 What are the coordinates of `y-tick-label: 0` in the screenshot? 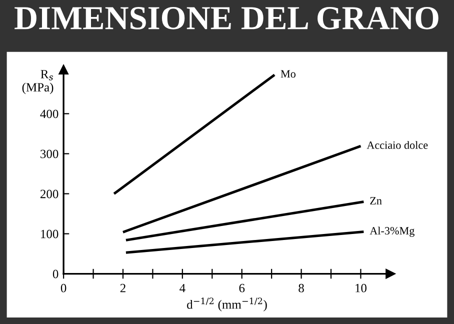 It's located at (55, 274).